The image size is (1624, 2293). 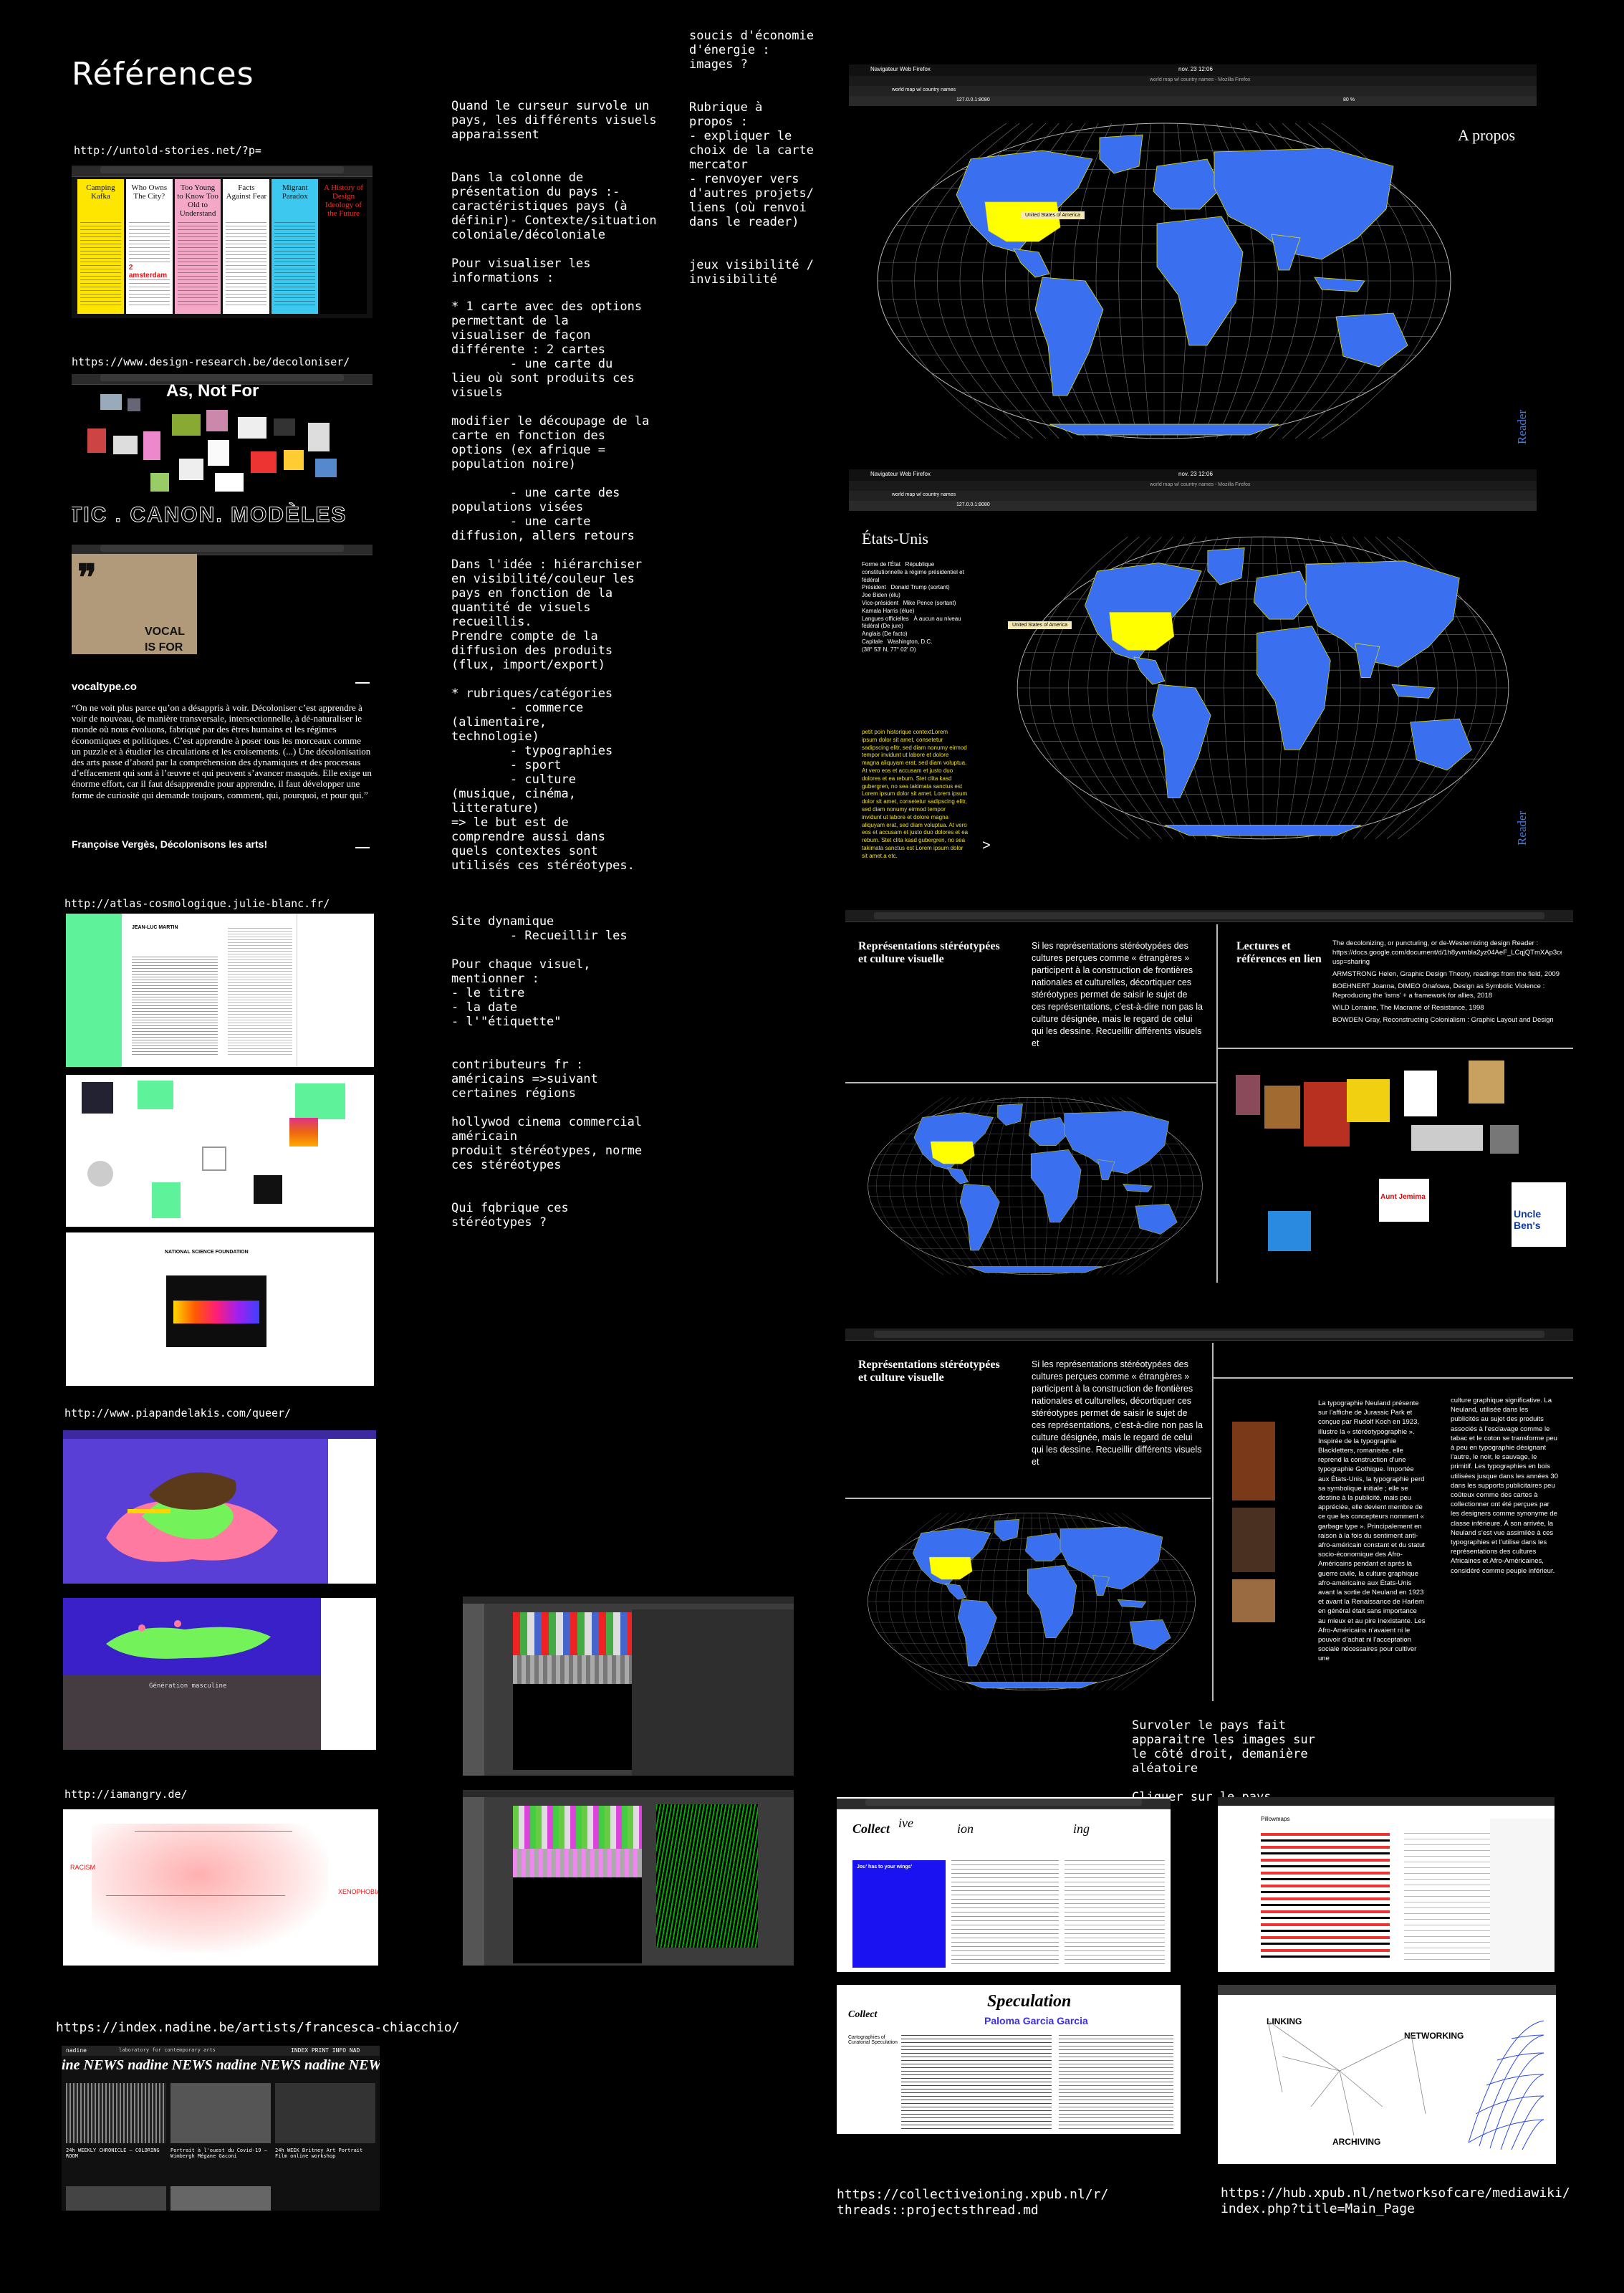 What do you see at coordinates (1193, 506) in the screenshot?
I see `address-bar: 127.0.0.1:8080` at bounding box center [1193, 506].